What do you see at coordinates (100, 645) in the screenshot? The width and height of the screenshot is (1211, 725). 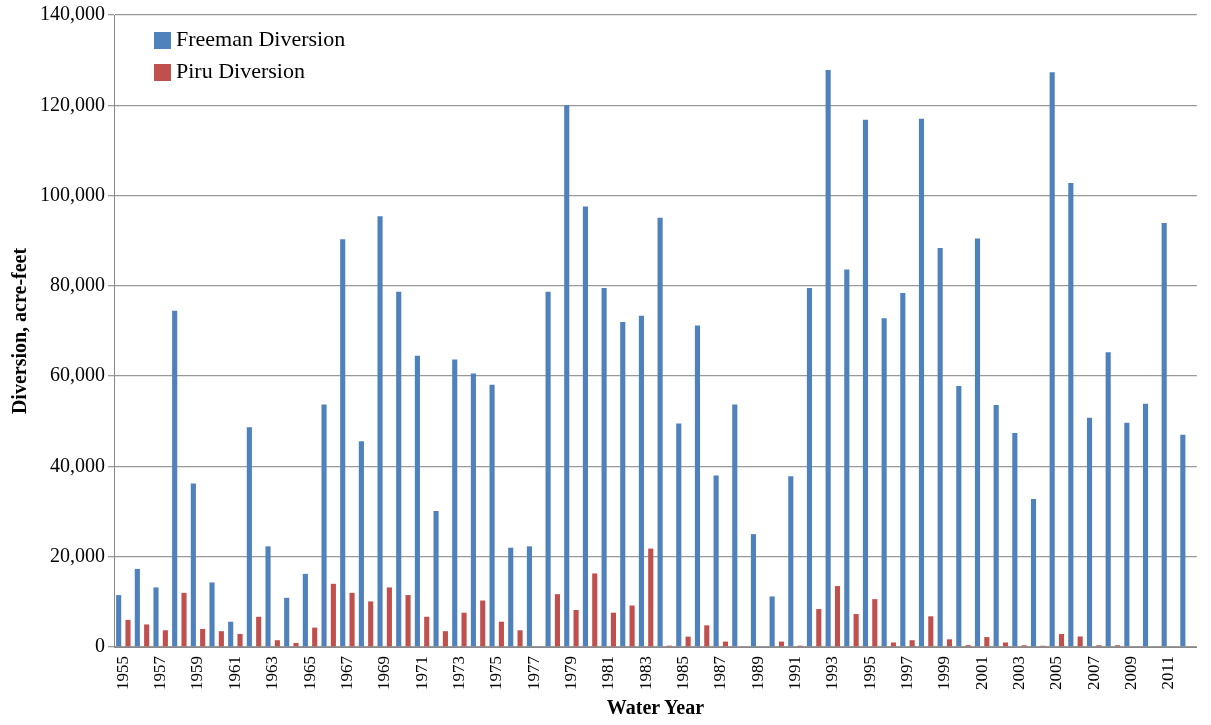 I see `y-tick-label: 0` at bounding box center [100, 645].